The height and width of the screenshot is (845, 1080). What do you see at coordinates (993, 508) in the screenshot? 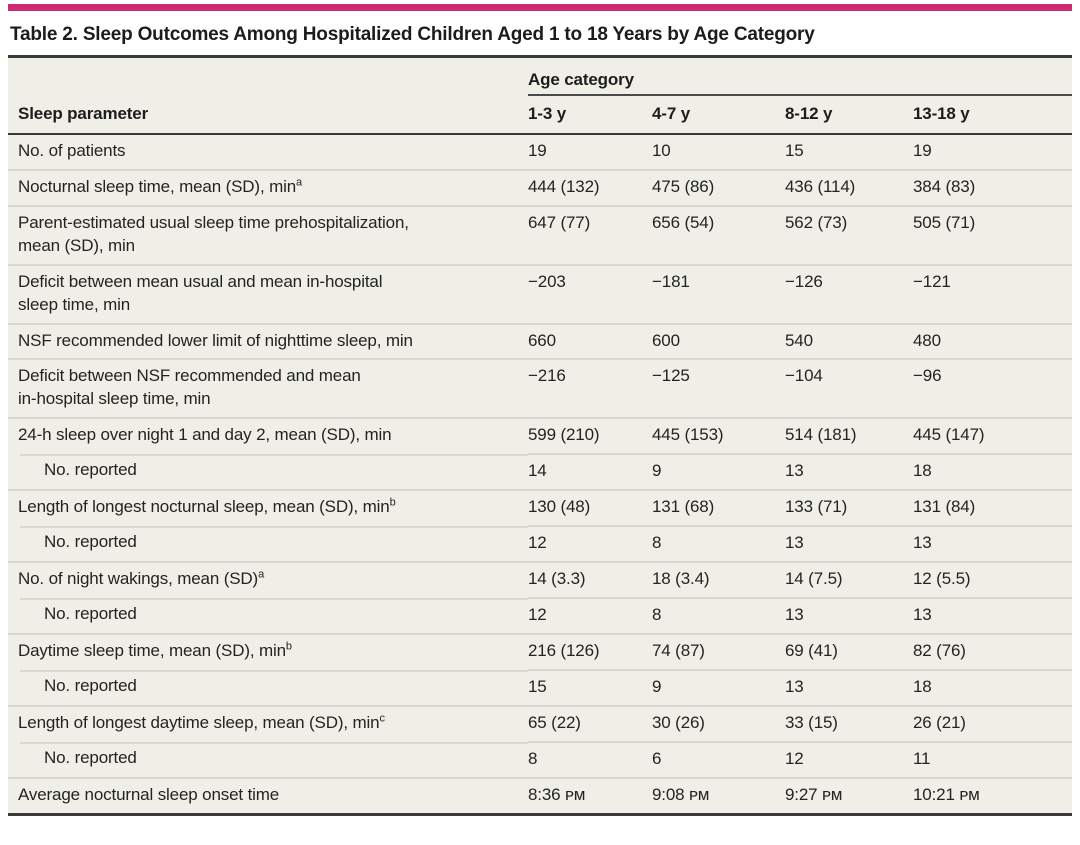
I see `data-cell: 131 (84)` at bounding box center [993, 508].